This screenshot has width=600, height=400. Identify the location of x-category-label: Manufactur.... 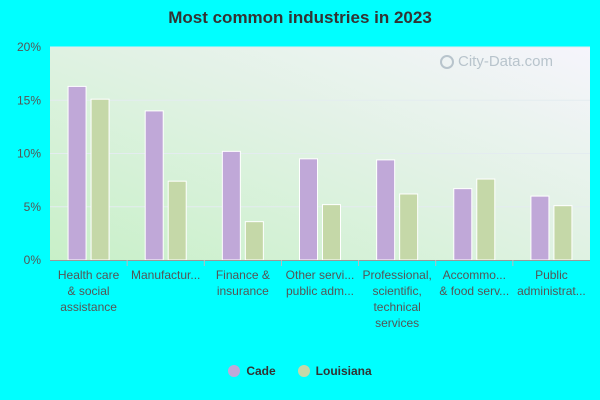
(165, 275).